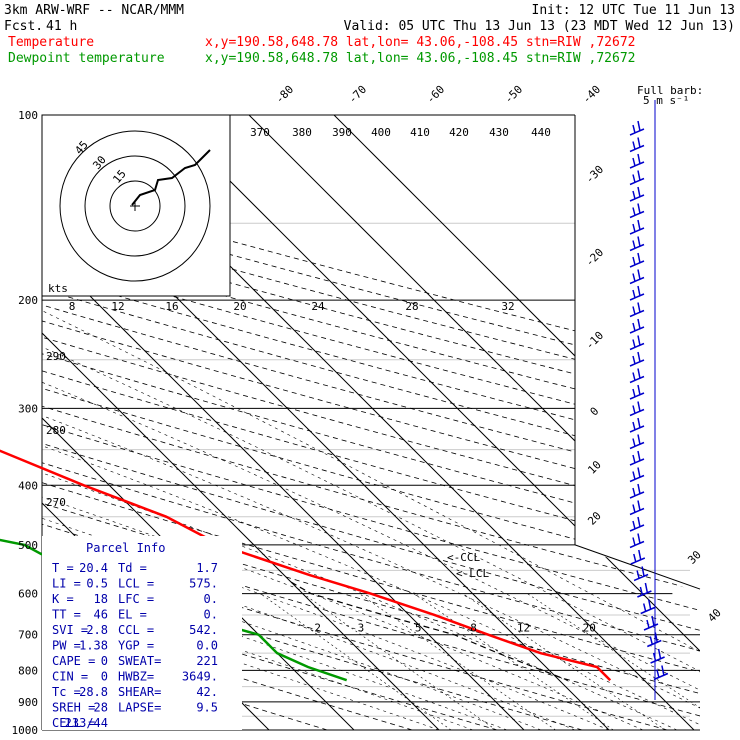 The width and height of the screenshot is (740, 740). Describe the element at coordinates (207, 708) in the screenshot. I see `parcel-info-cell: 9.5` at that location.